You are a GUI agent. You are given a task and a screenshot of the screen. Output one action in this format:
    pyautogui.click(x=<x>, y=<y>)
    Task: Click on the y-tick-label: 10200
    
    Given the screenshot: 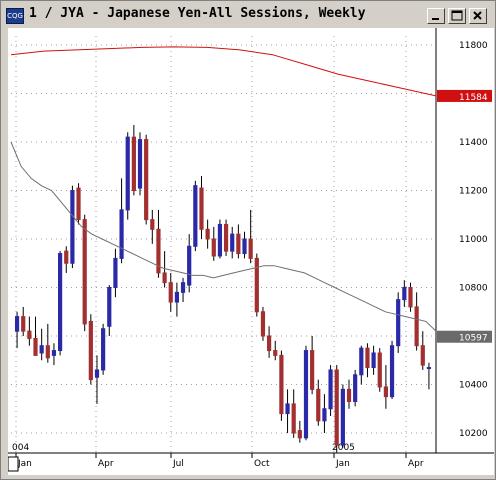 What is the action you would take?
    pyautogui.click(x=473, y=434)
    